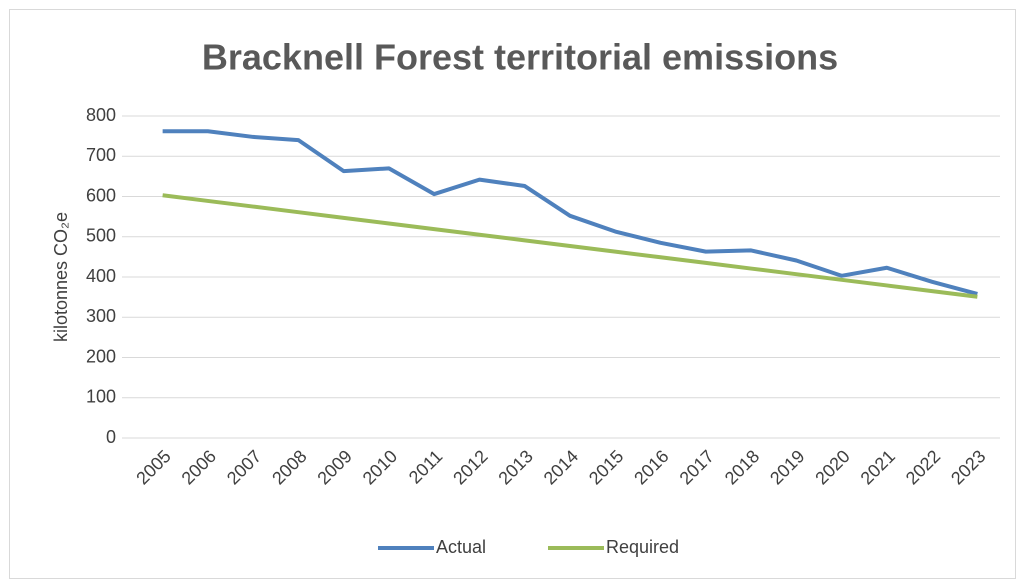 The height and width of the screenshot is (585, 1017). I want to click on y-tick-label: 700, so click(101, 155).